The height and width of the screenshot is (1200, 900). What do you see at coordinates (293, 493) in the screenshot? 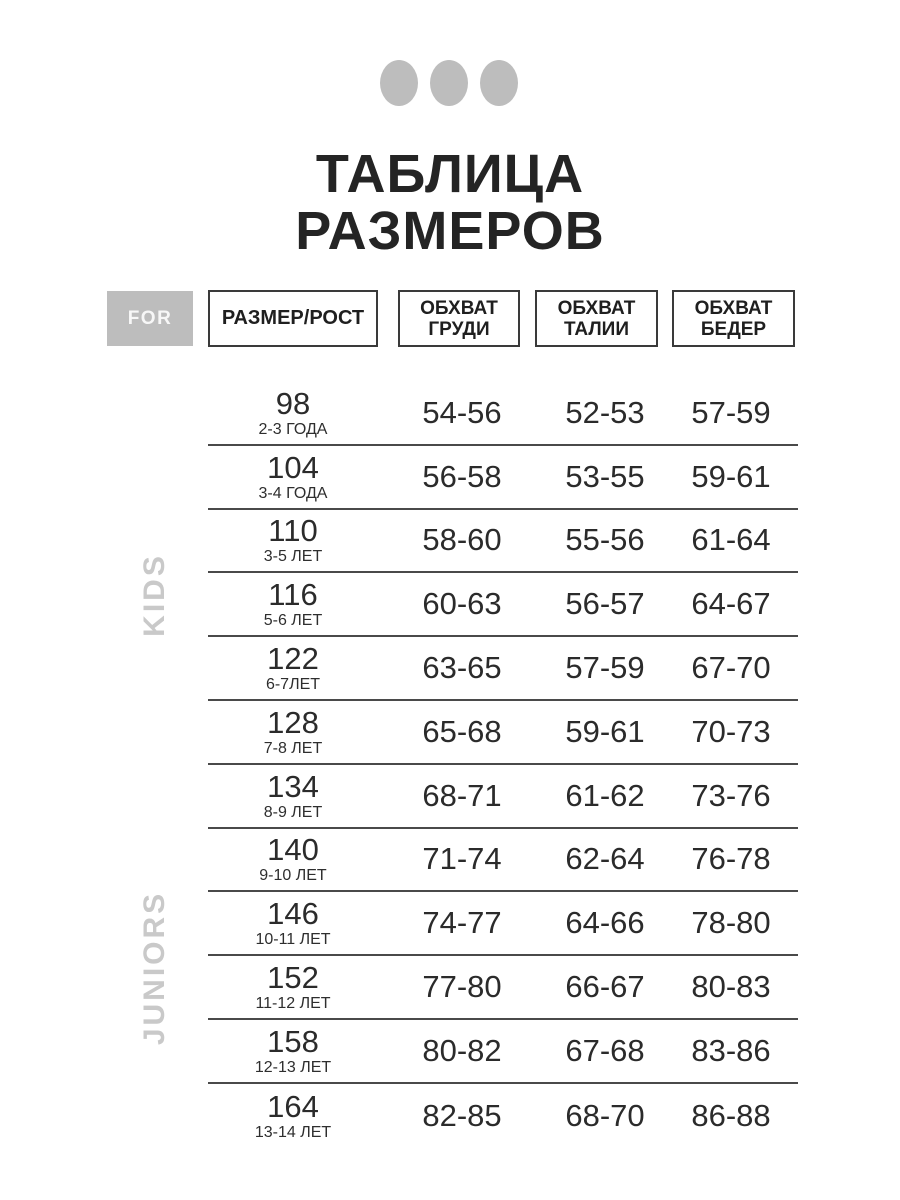
I see `age-label: 3-4 ГОДА` at bounding box center [293, 493].